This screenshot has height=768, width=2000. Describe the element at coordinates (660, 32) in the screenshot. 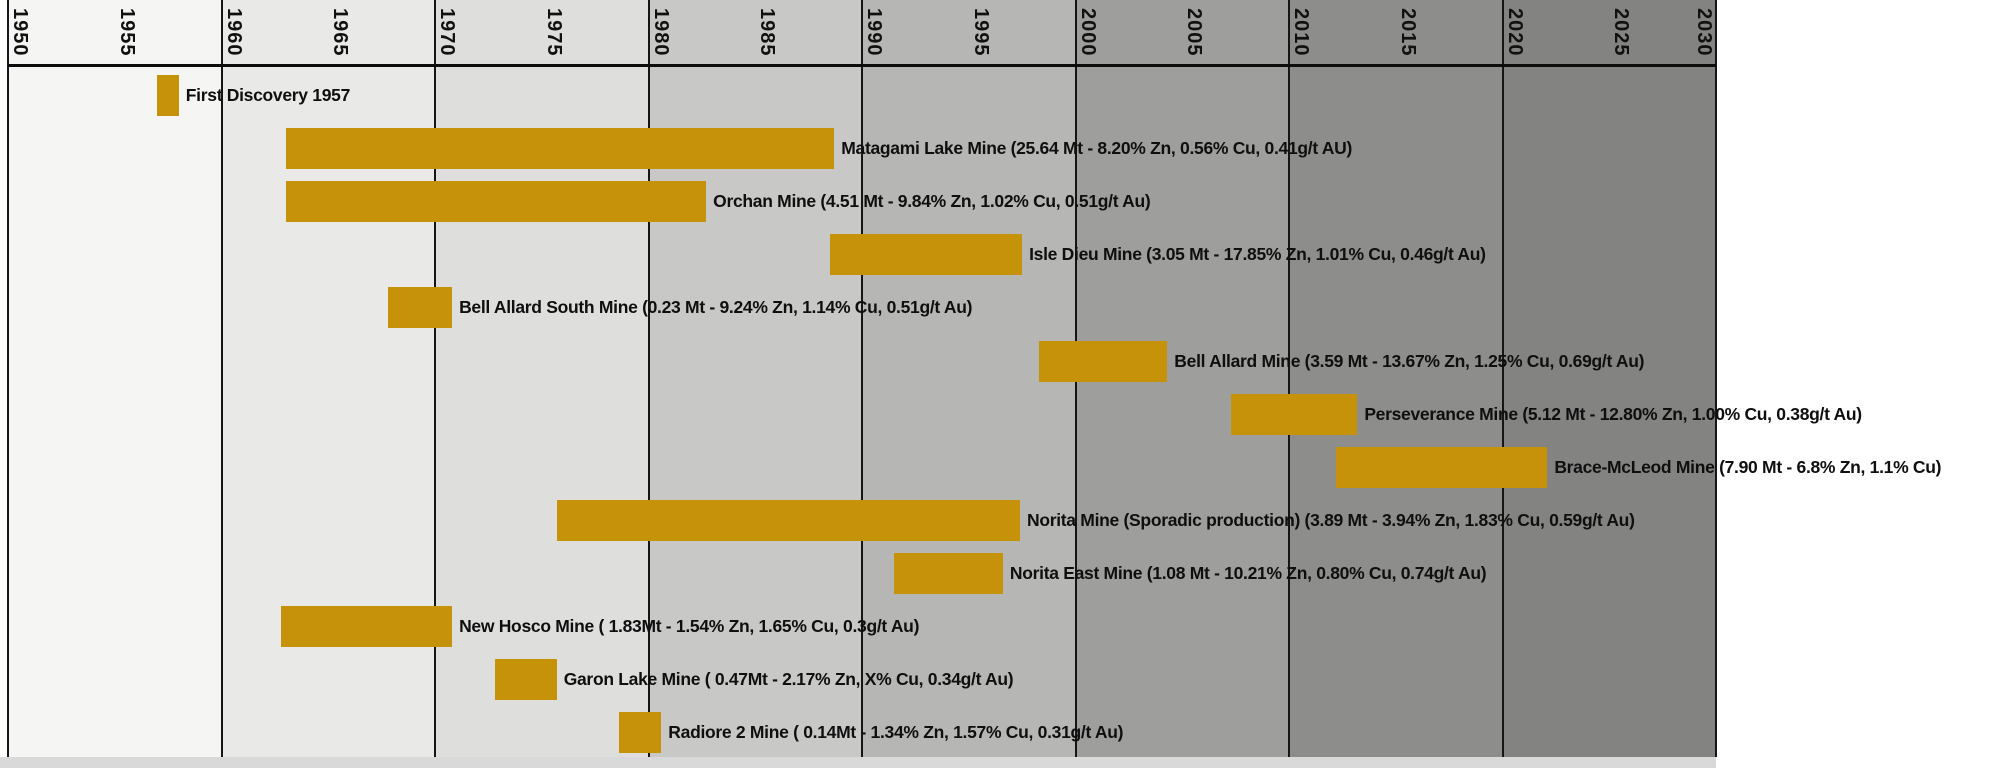

I see `year-tick-label-1980: 1980` at that location.